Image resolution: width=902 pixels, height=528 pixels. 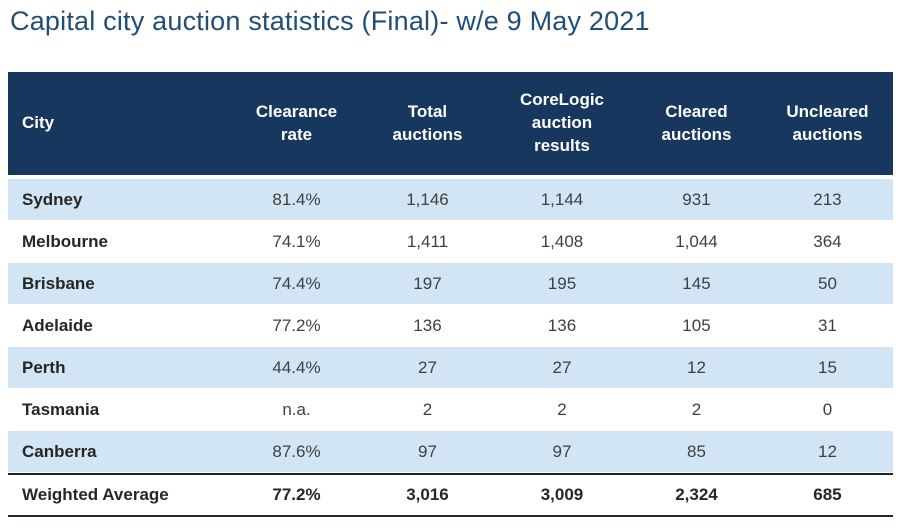 What do you see at coordinates (827, 494) in the screenshot?
I see `uncleared-auctions-total: 685` at bounding box center [827, 494].